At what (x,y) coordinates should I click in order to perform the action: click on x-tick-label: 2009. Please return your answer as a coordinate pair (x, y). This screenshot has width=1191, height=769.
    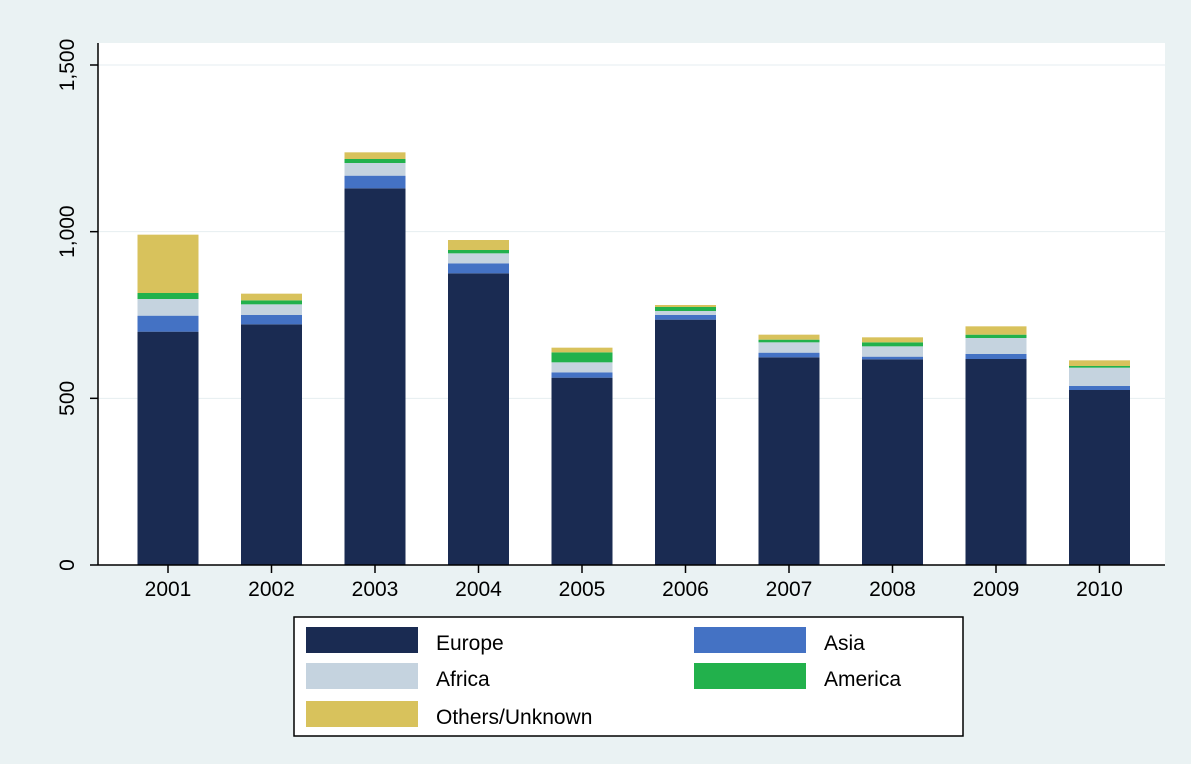
    Looking at the image, I should click on (996, 589).